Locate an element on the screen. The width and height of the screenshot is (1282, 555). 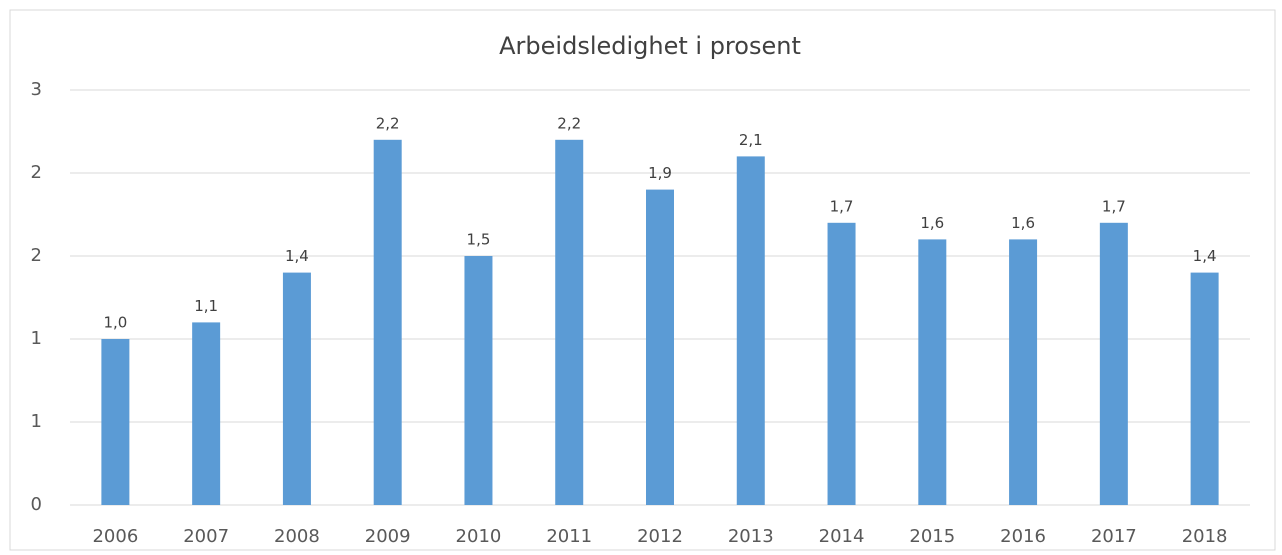
x-tick-label: 2008 is located at coordinates (297, 536).